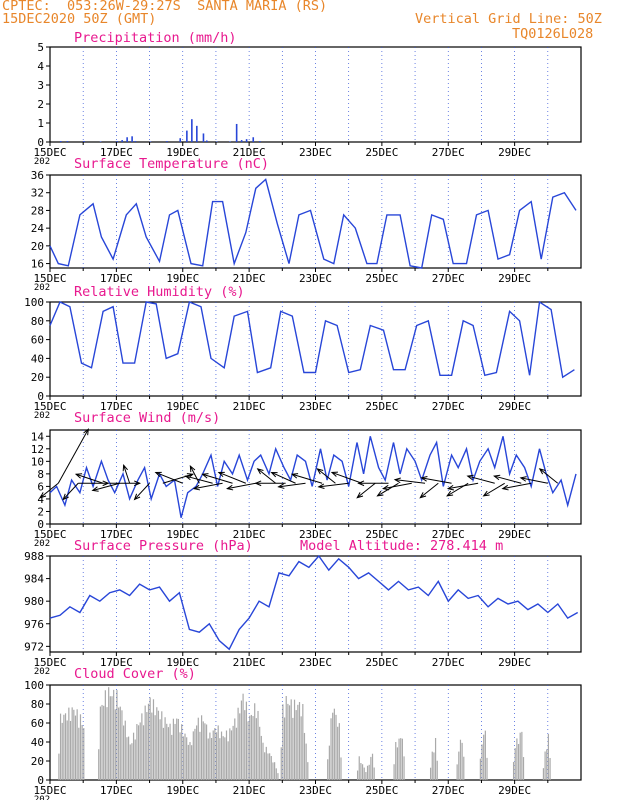 The height and width of the screenshot is (800, 618). I want to click on y-tick-label: 980, so click(34, 601).